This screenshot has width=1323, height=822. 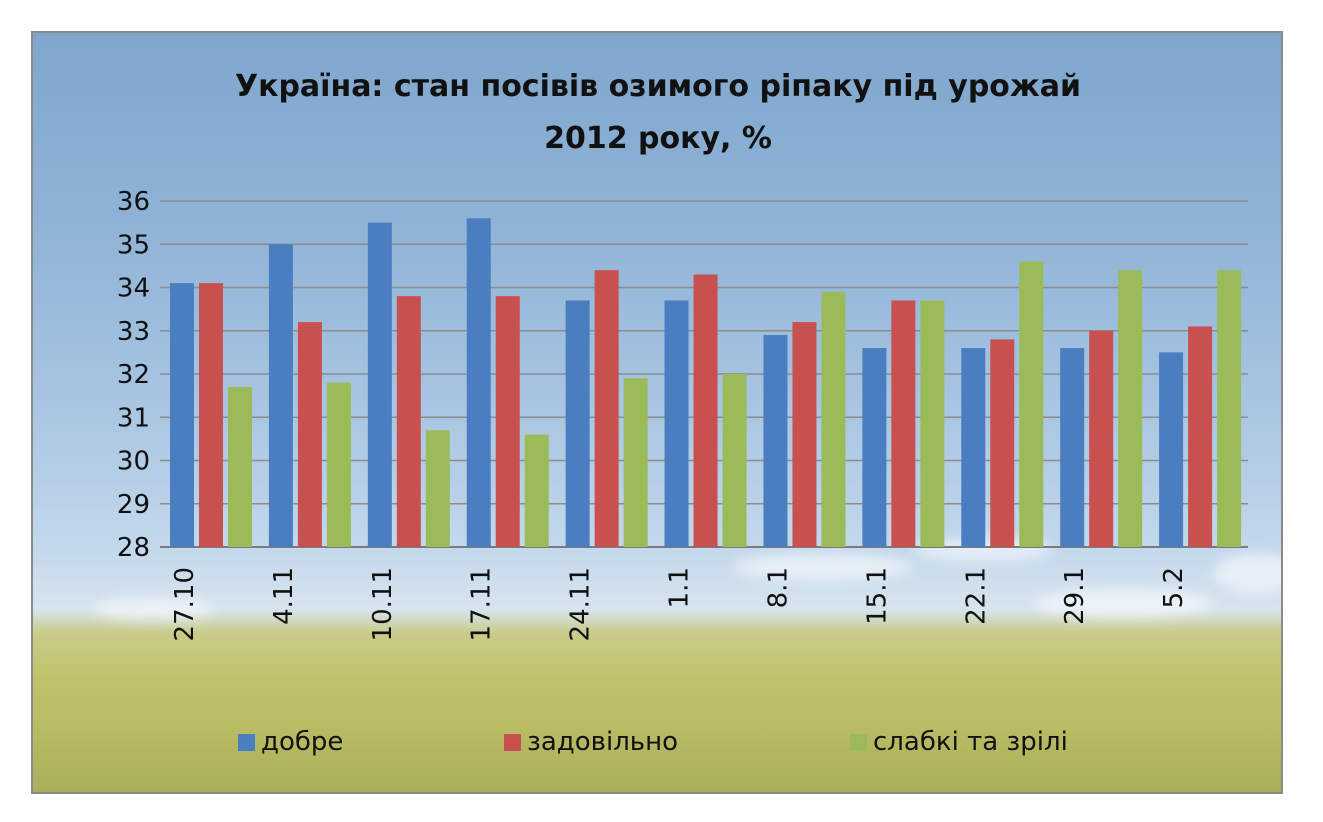 What do you see at coordinates (133, 548) in the screenshot?
I see `y-tick-label: 28` at bounding box center [133, 548].